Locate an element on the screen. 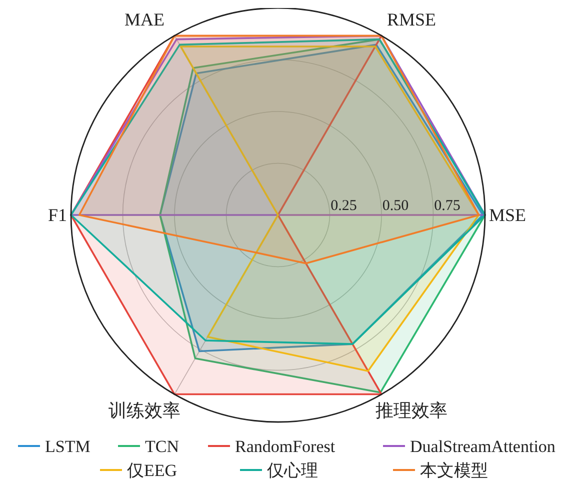  spoke-label: 推理效率 is located at coordinates (412, 410).